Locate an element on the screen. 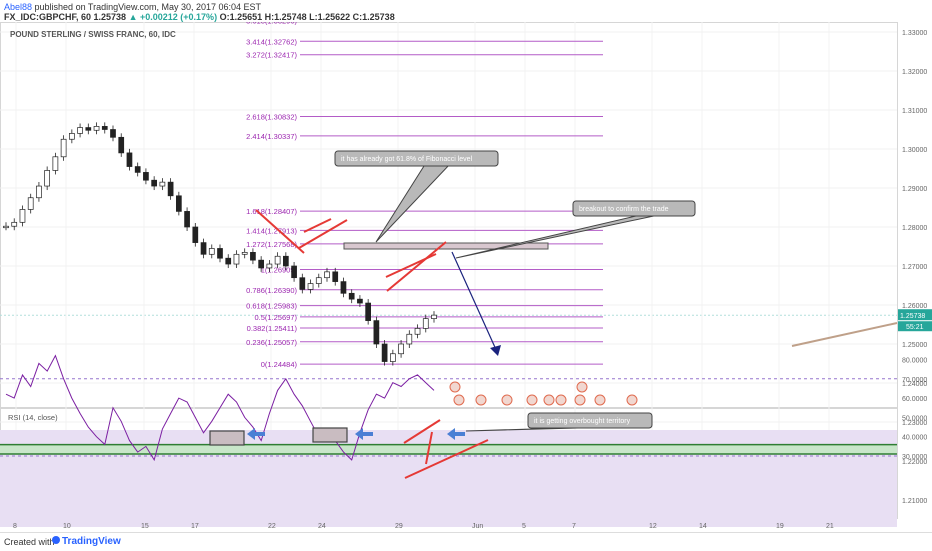  callout-text: breakout to confirm the trade is located at coordinates (624, 209).